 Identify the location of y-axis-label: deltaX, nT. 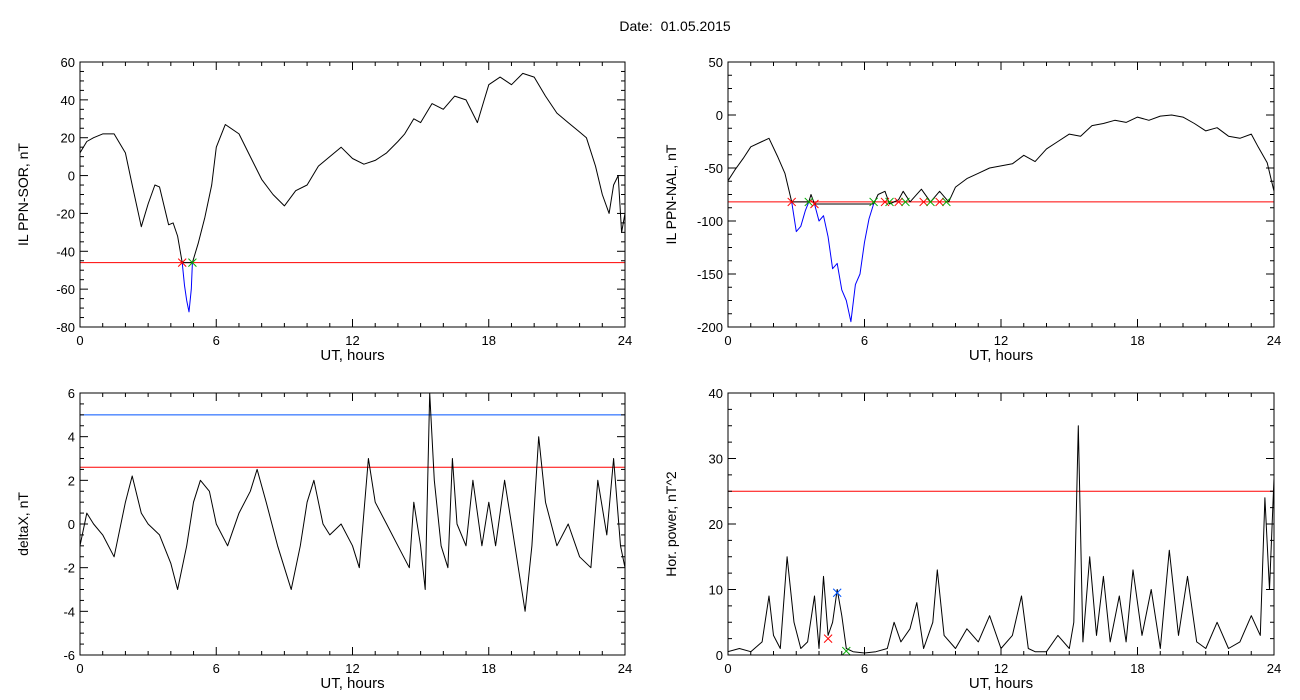
(23, 524).